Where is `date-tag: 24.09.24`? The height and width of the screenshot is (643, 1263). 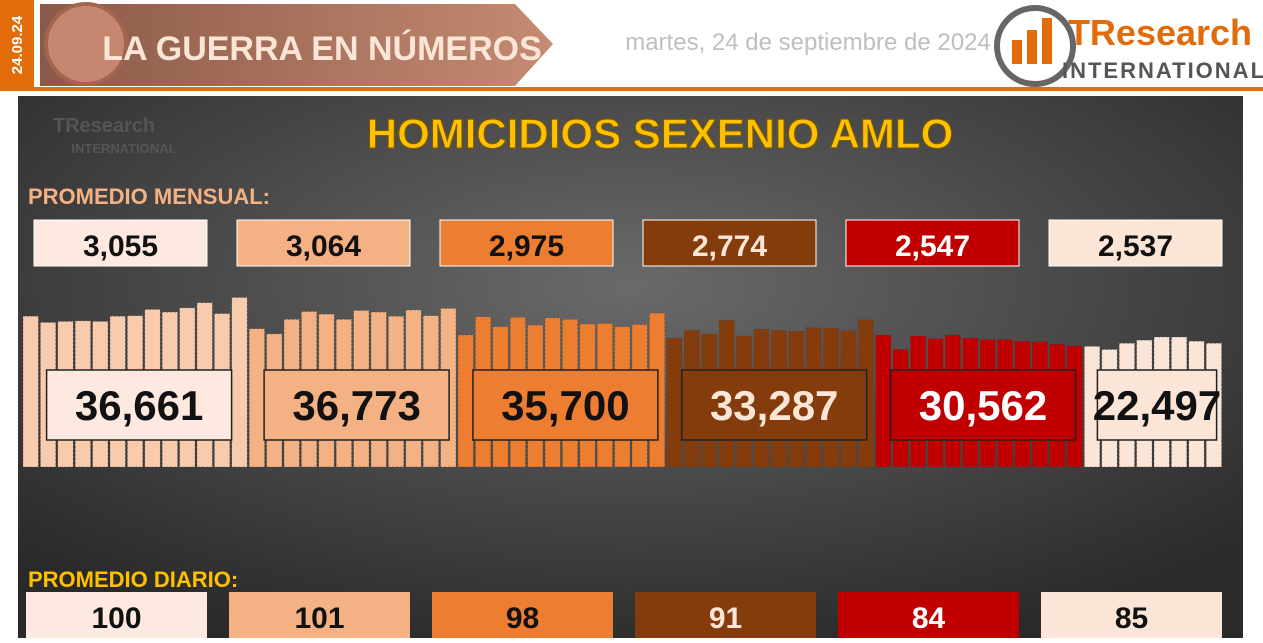
date-tag: 24.09.24 is located at coordinates (17, 44).